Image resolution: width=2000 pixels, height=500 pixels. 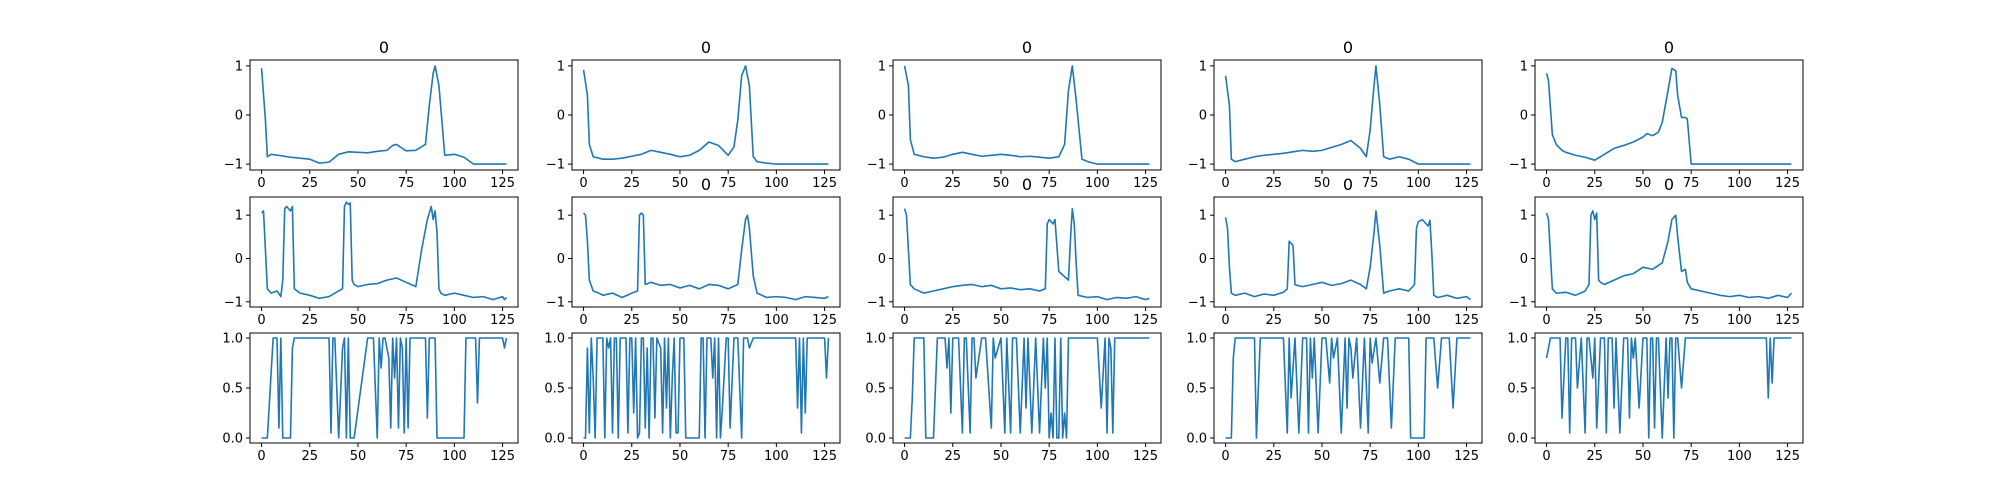 What do you see at coordinates (1656, 251) in the screenshot?
I see `subplot-1-4: 0 0 25 50 75 100 125 −1 0 1` at bounding box center [1656, 251].